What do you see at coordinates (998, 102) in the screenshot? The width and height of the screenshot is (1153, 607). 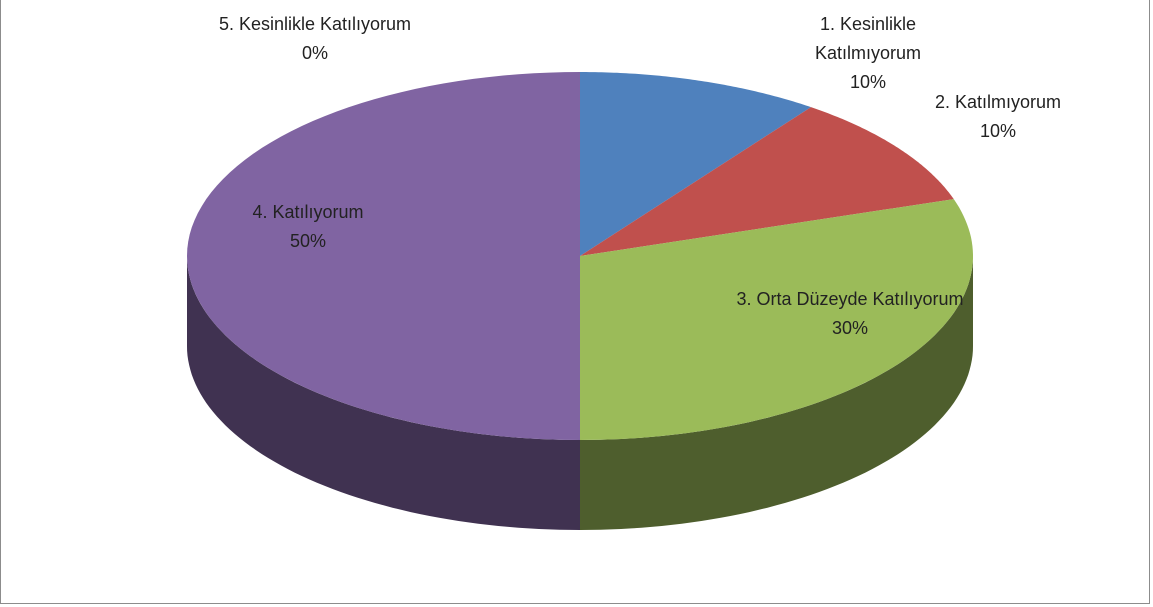 I see `category-label: 2. Katılmıyorum` at bounding box center [998, 102].